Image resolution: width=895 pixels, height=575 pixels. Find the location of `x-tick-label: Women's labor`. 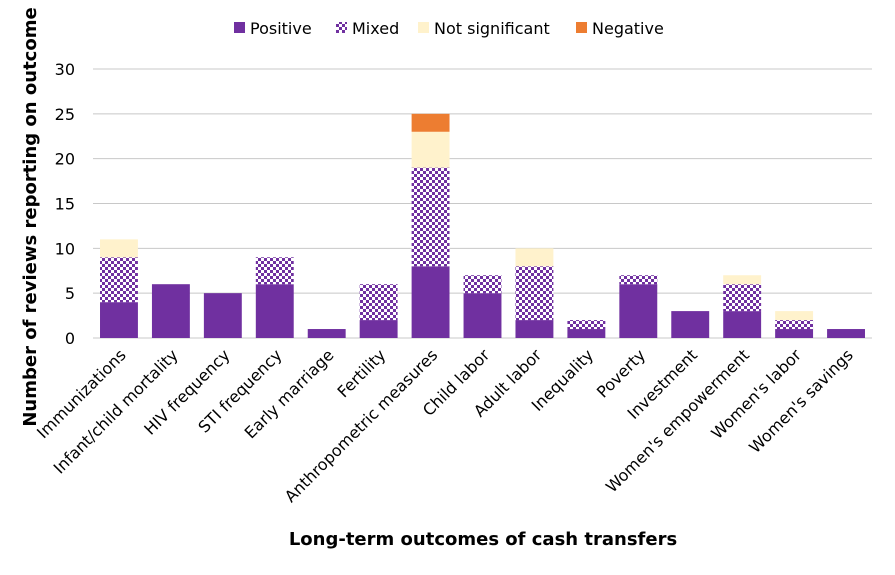

x-tick-label: Women's labor is located at coordinates (756, 394).